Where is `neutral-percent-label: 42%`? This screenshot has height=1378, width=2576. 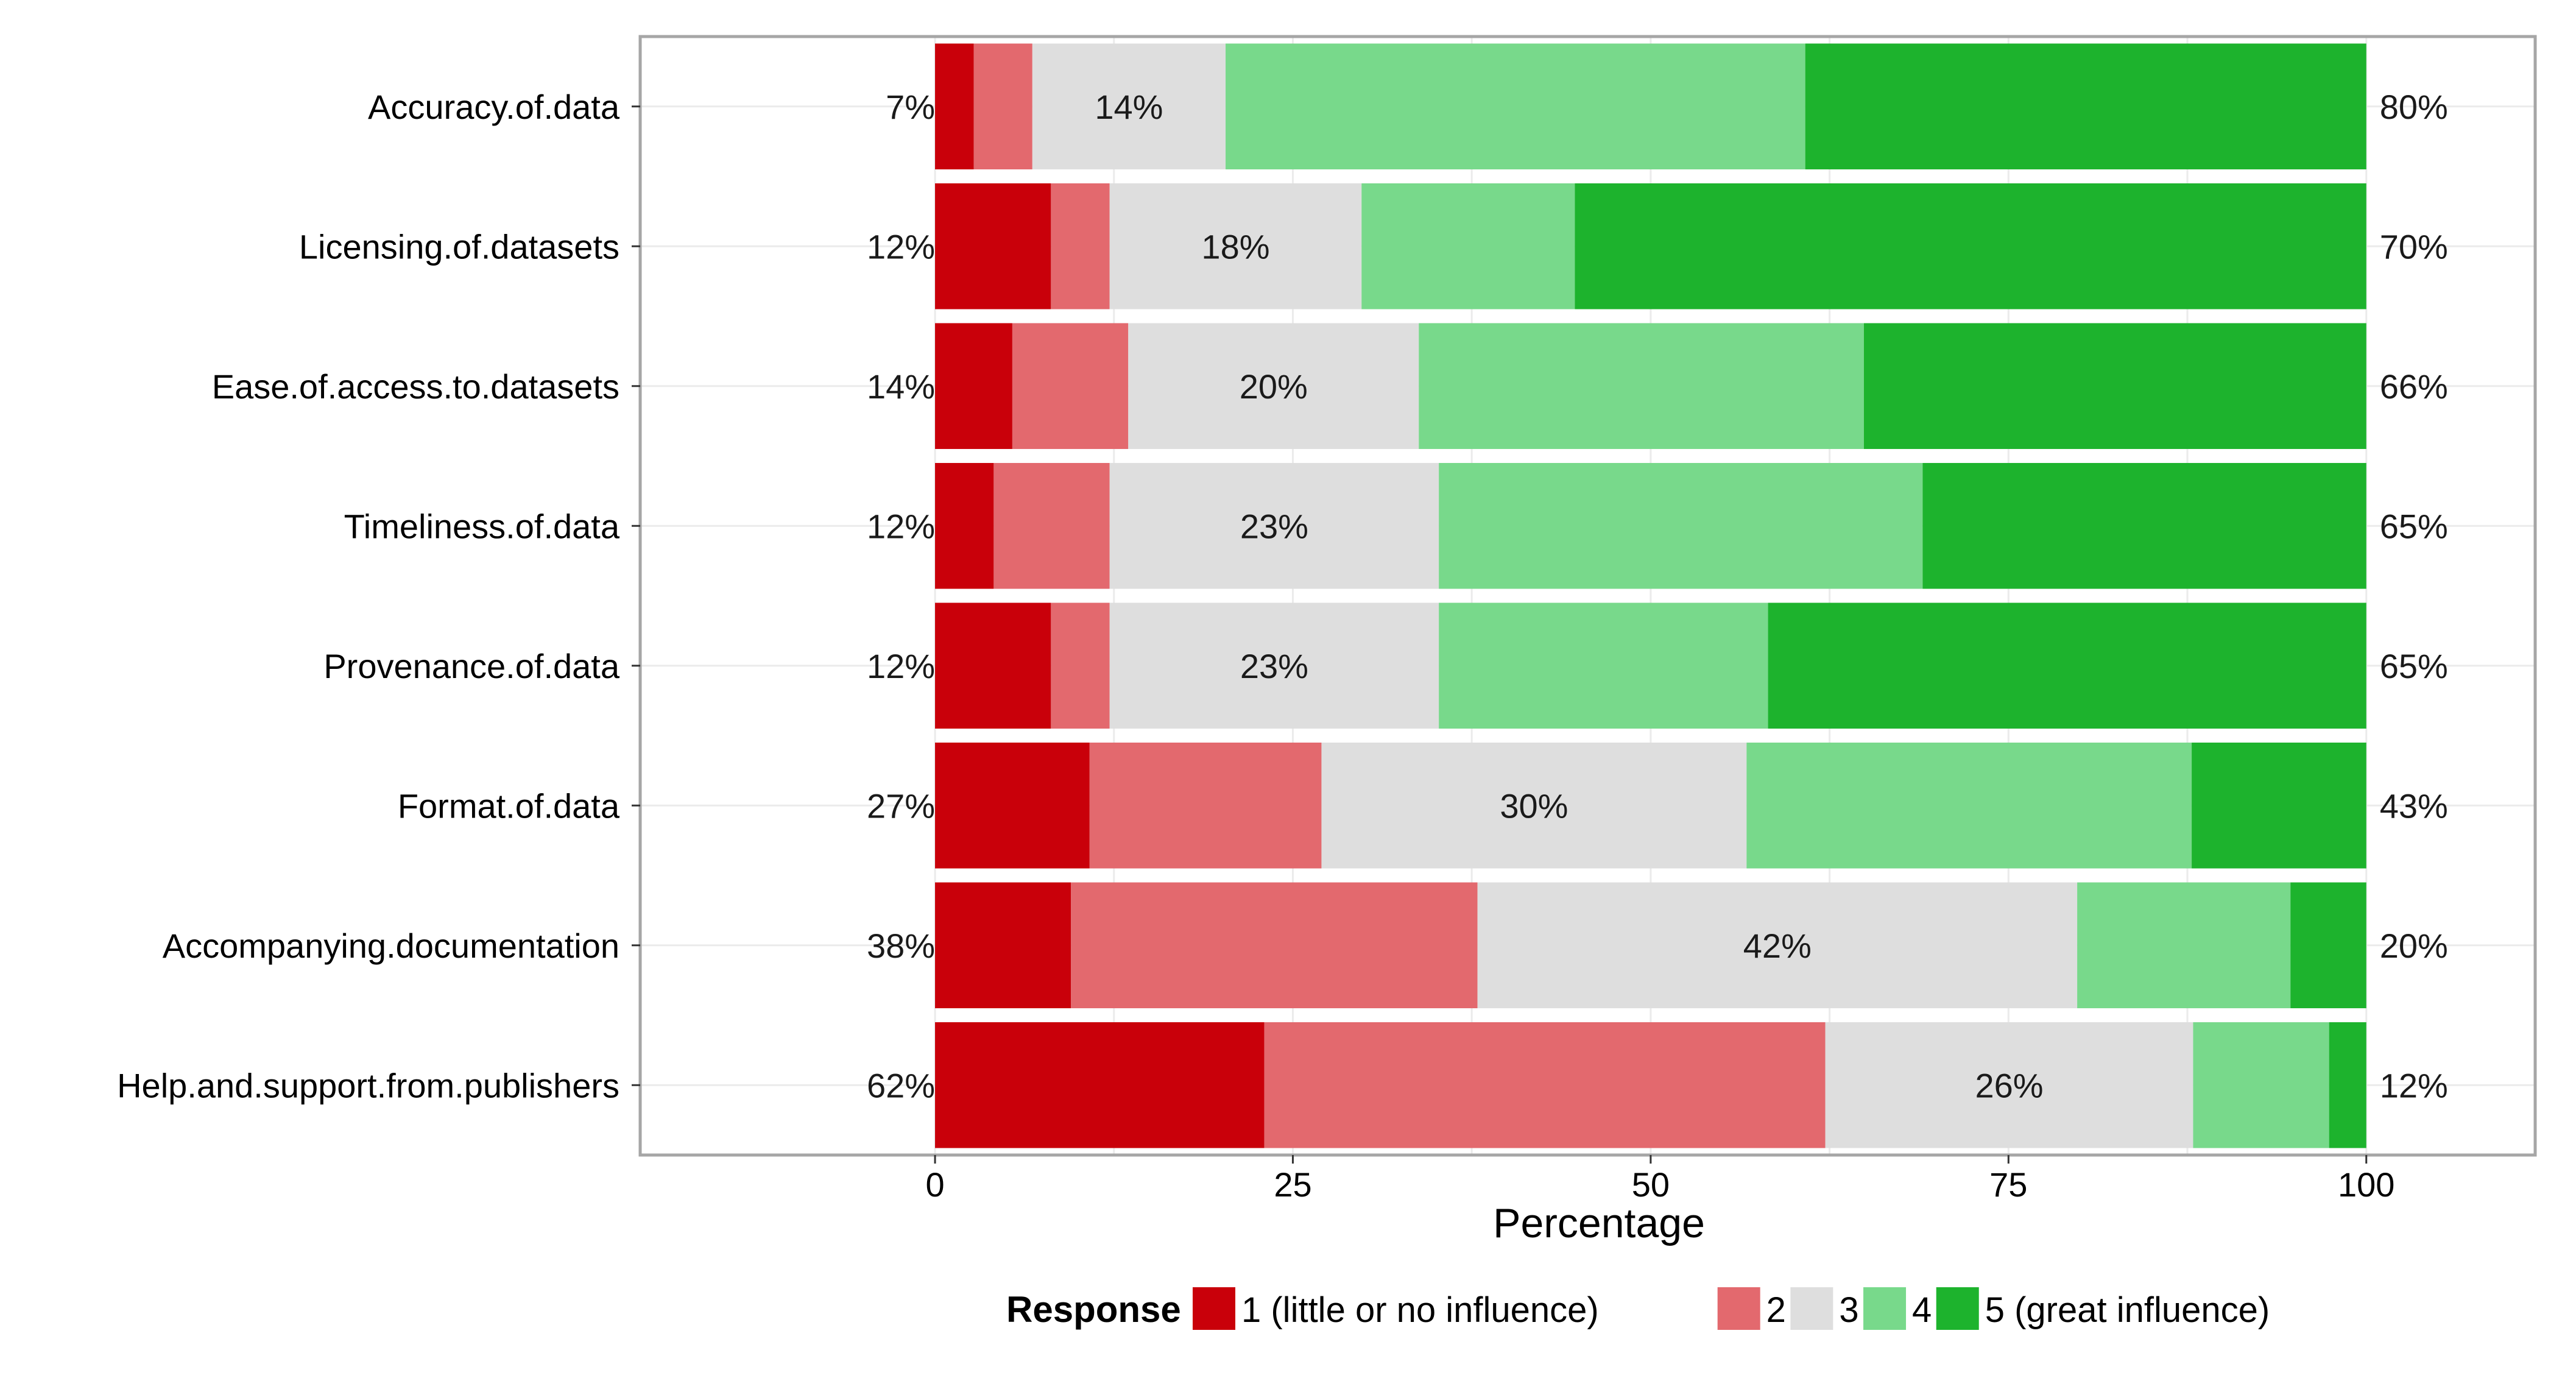
neutral-percent-label: 42% is located at coordinates (1777, 946).